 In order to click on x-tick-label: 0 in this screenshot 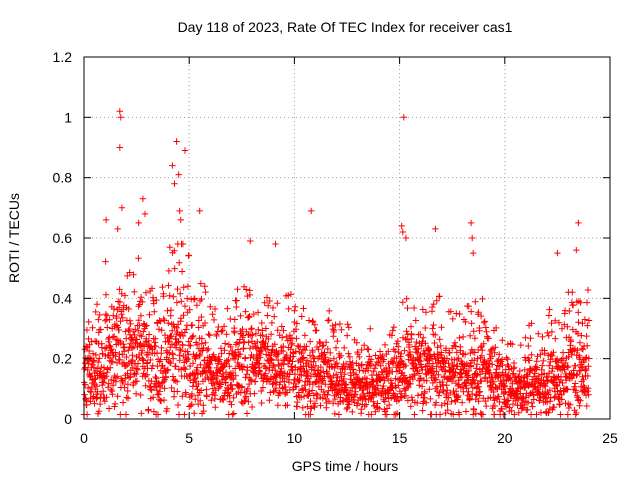, I will do `click(84, 438)`.